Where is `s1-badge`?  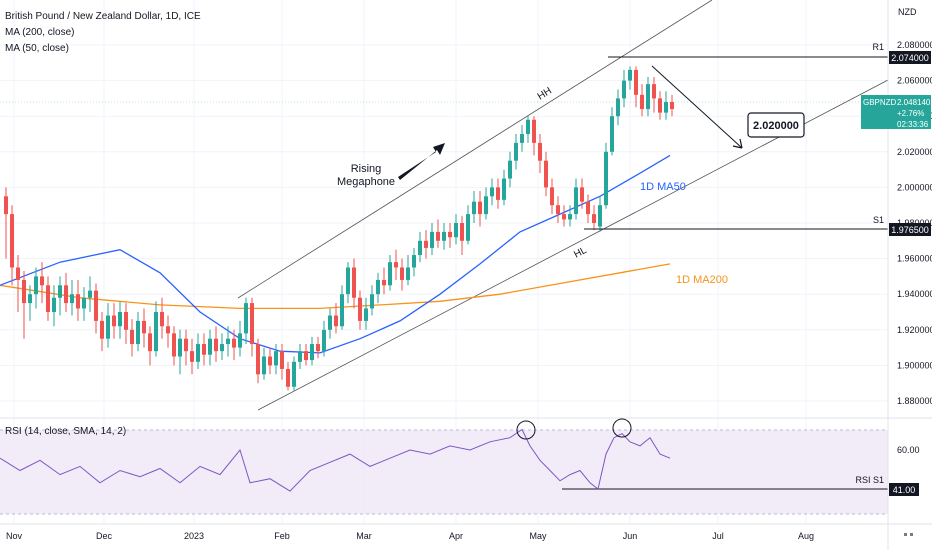
s1-badge is located at coordinates (910, 229).